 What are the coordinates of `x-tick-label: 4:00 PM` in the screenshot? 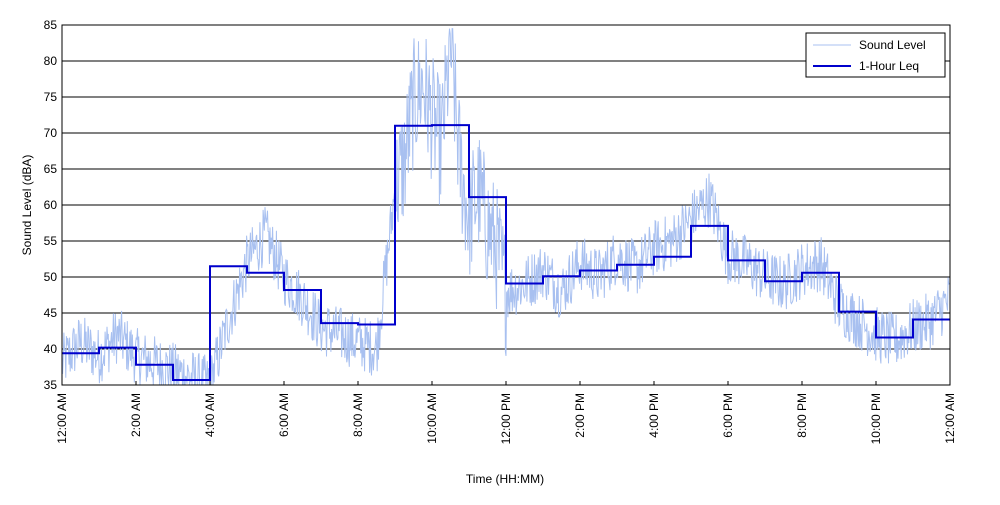 It's located at (654, 415).